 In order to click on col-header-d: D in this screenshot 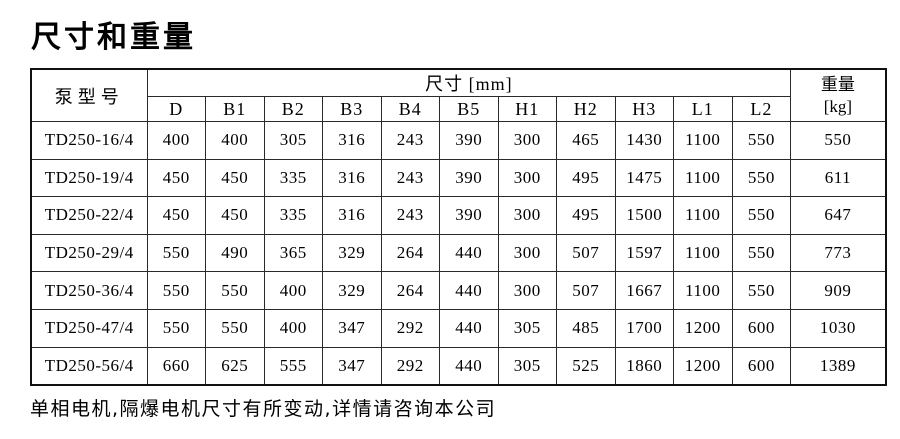, I will do `click(176, 109)`.